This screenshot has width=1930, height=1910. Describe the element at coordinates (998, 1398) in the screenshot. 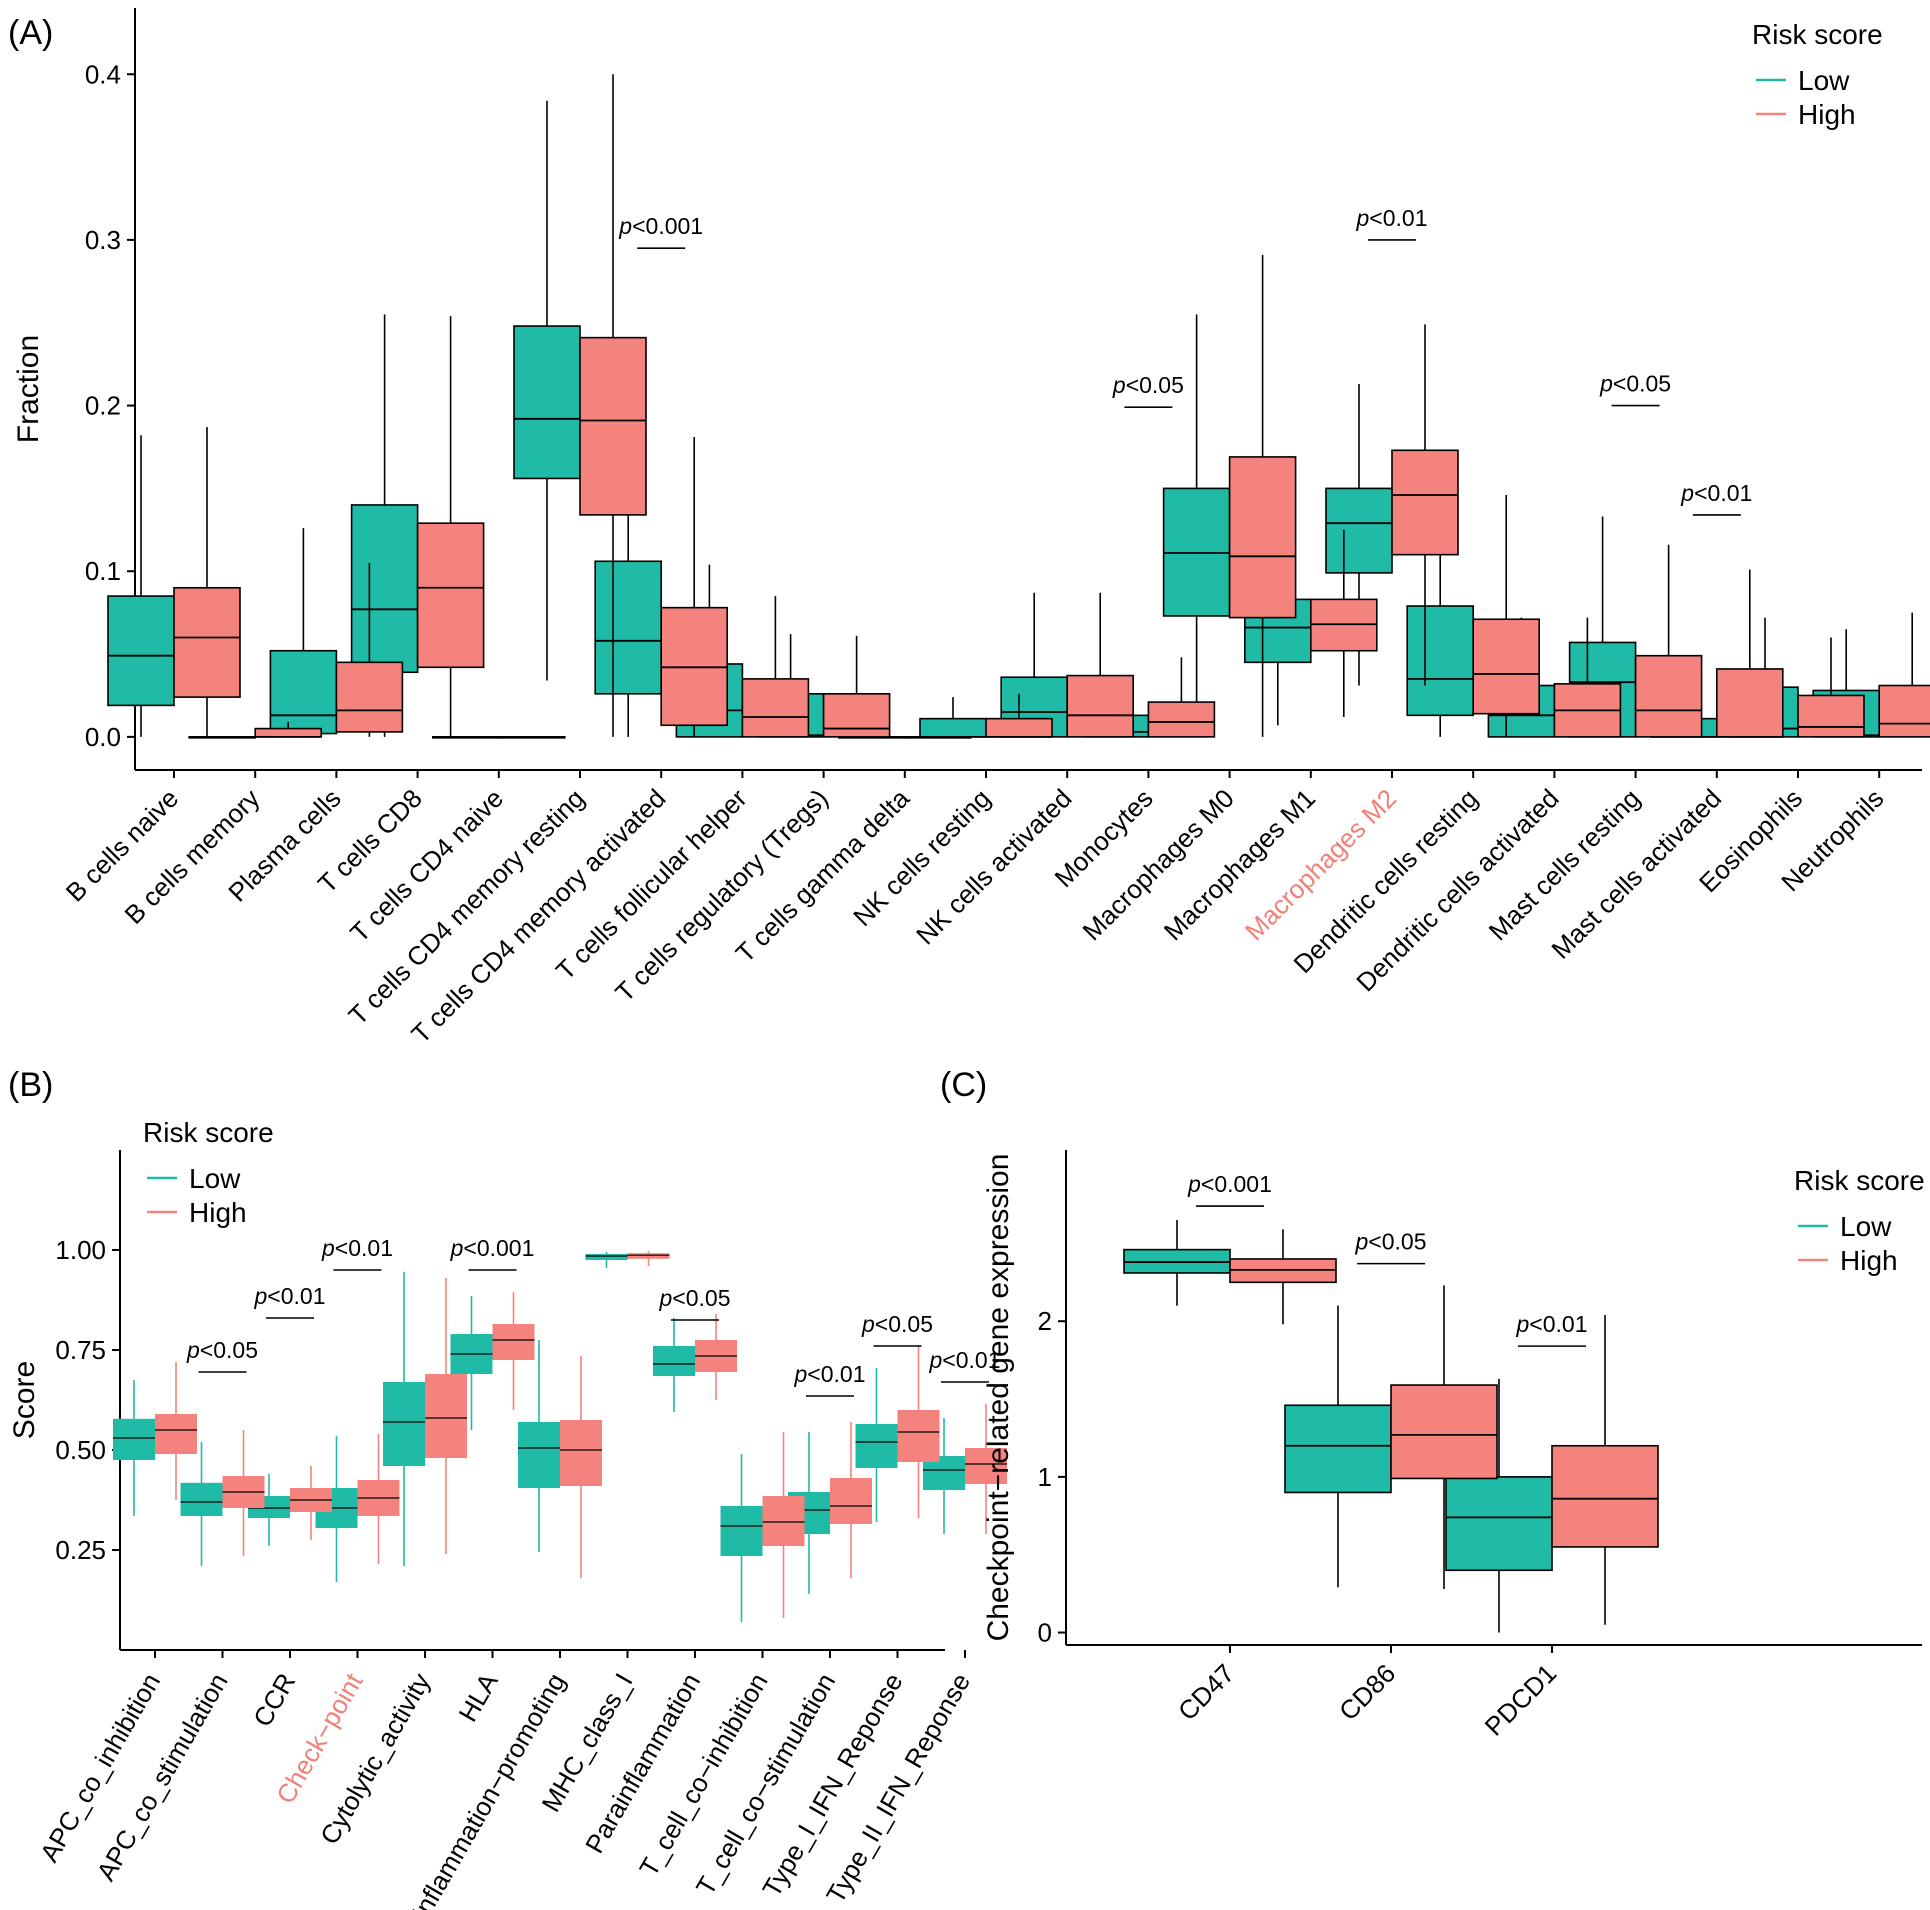

I see `y-axis-title: Checkpoint−related gene expression` at that location.